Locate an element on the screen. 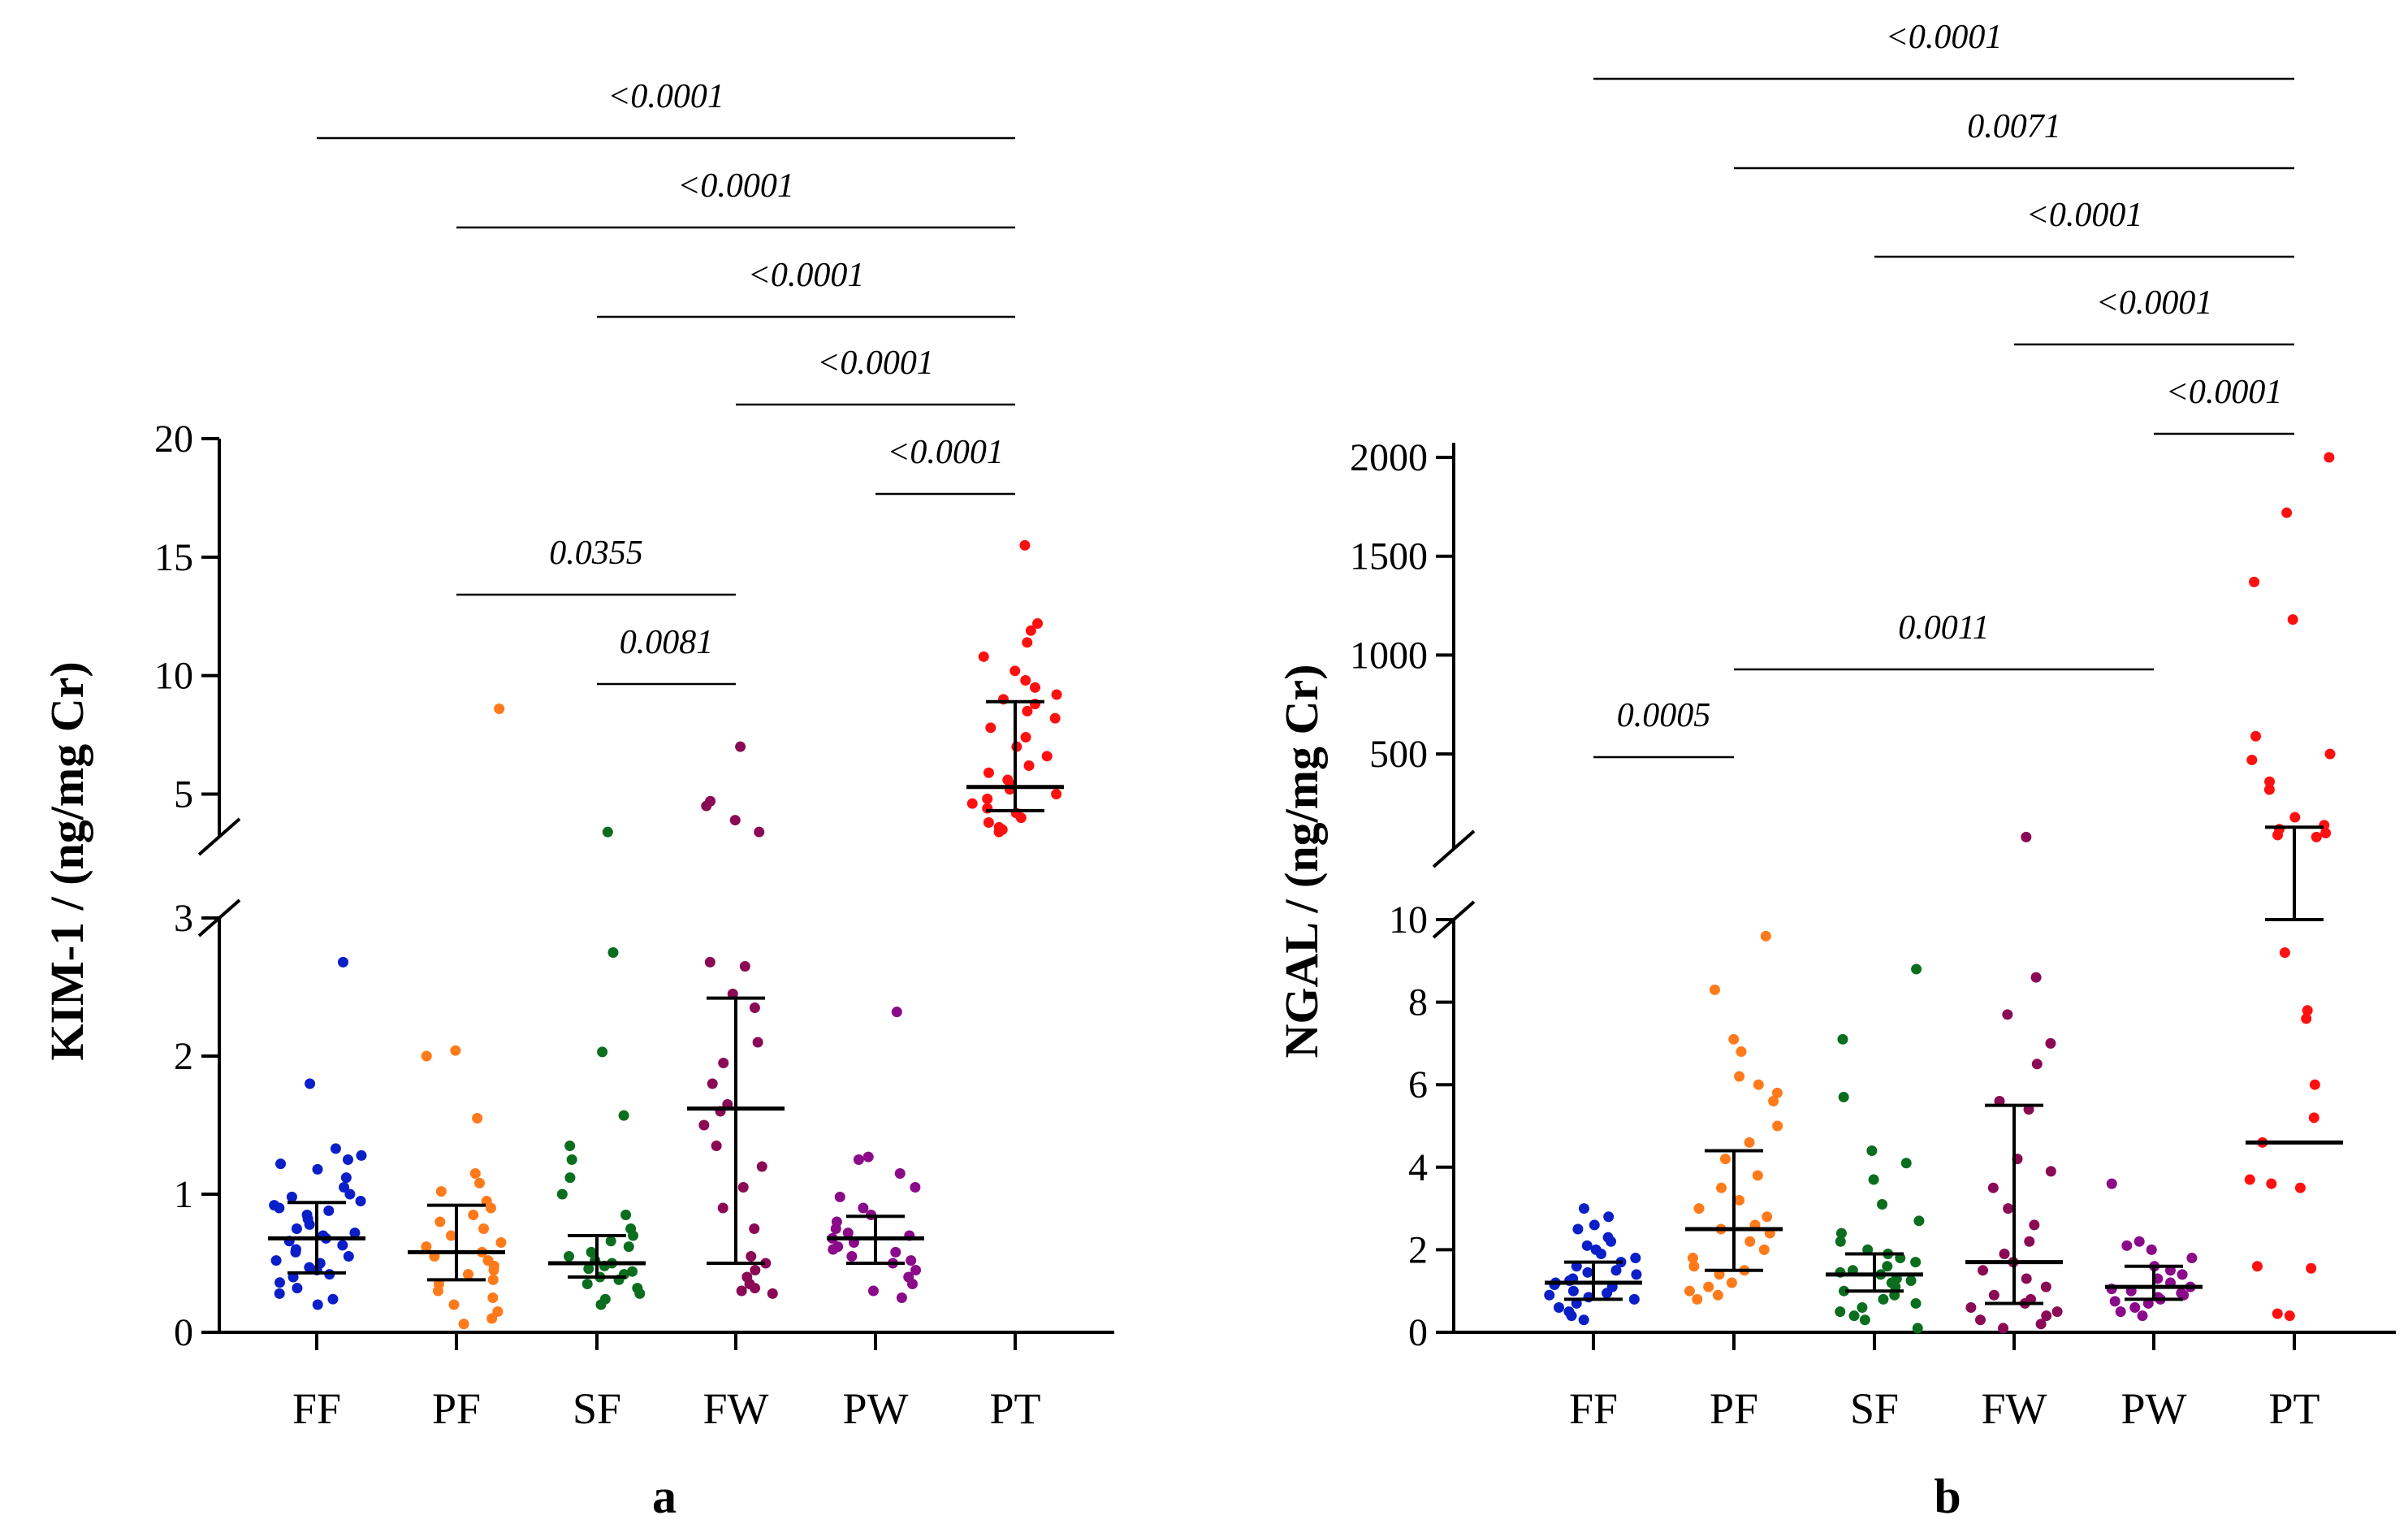 Image resolution: width=2408 pixels, height=1537 pixels. y-tick-label: 2 is located at coordinates (183, 1056).